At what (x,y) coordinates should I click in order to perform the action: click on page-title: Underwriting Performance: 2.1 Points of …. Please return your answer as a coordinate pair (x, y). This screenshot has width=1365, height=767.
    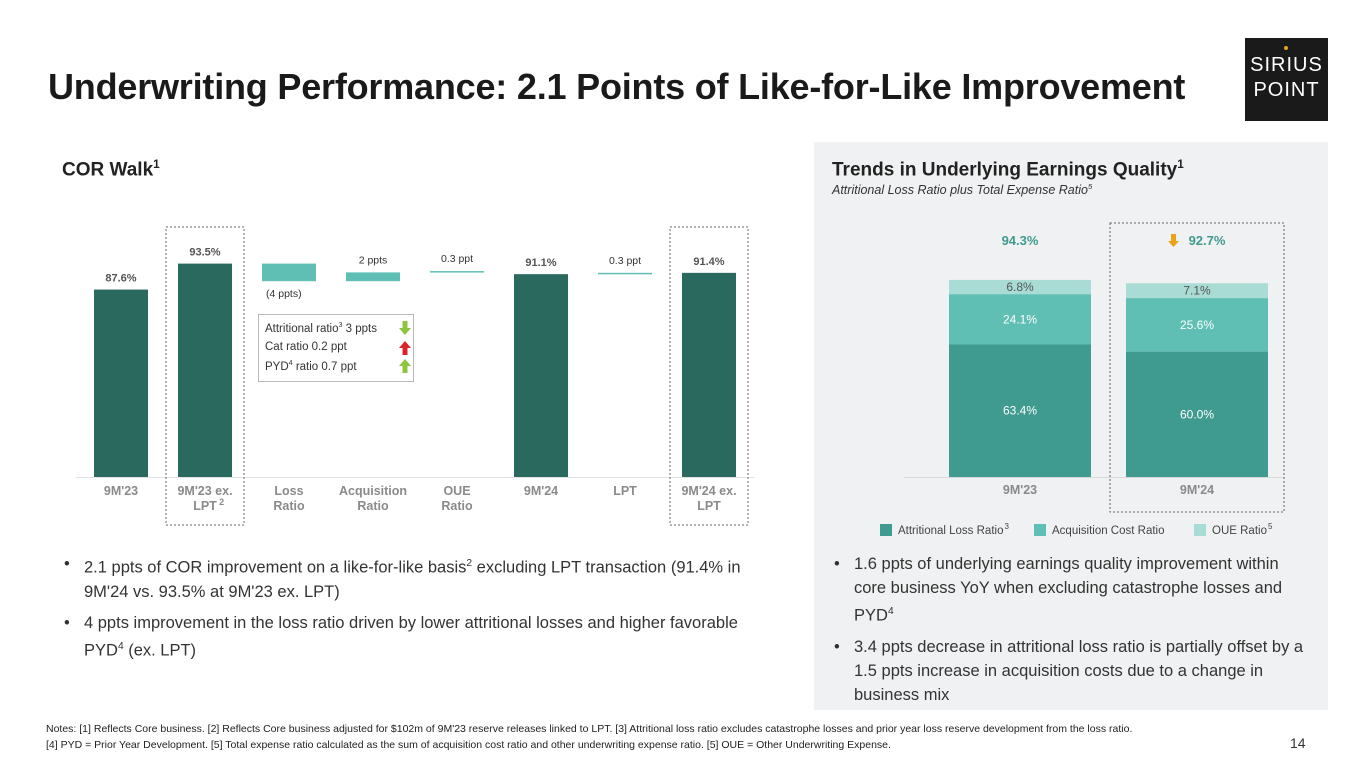
    Looking at the image, I should click on (617, 86).